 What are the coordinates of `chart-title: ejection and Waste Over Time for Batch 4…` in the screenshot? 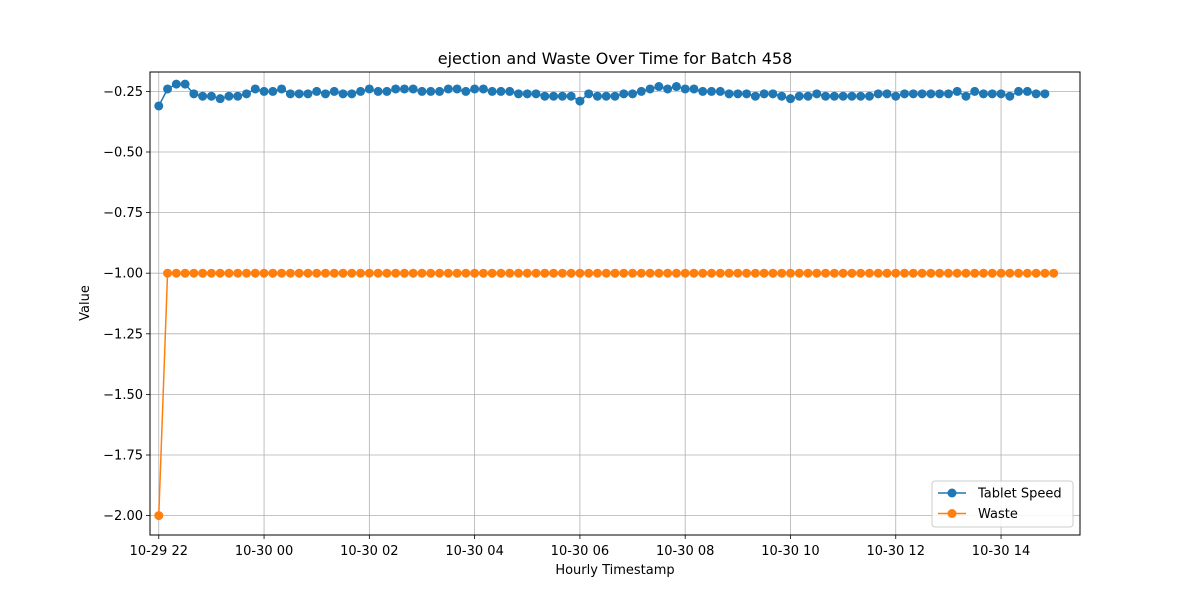 It's located at (615, 58).